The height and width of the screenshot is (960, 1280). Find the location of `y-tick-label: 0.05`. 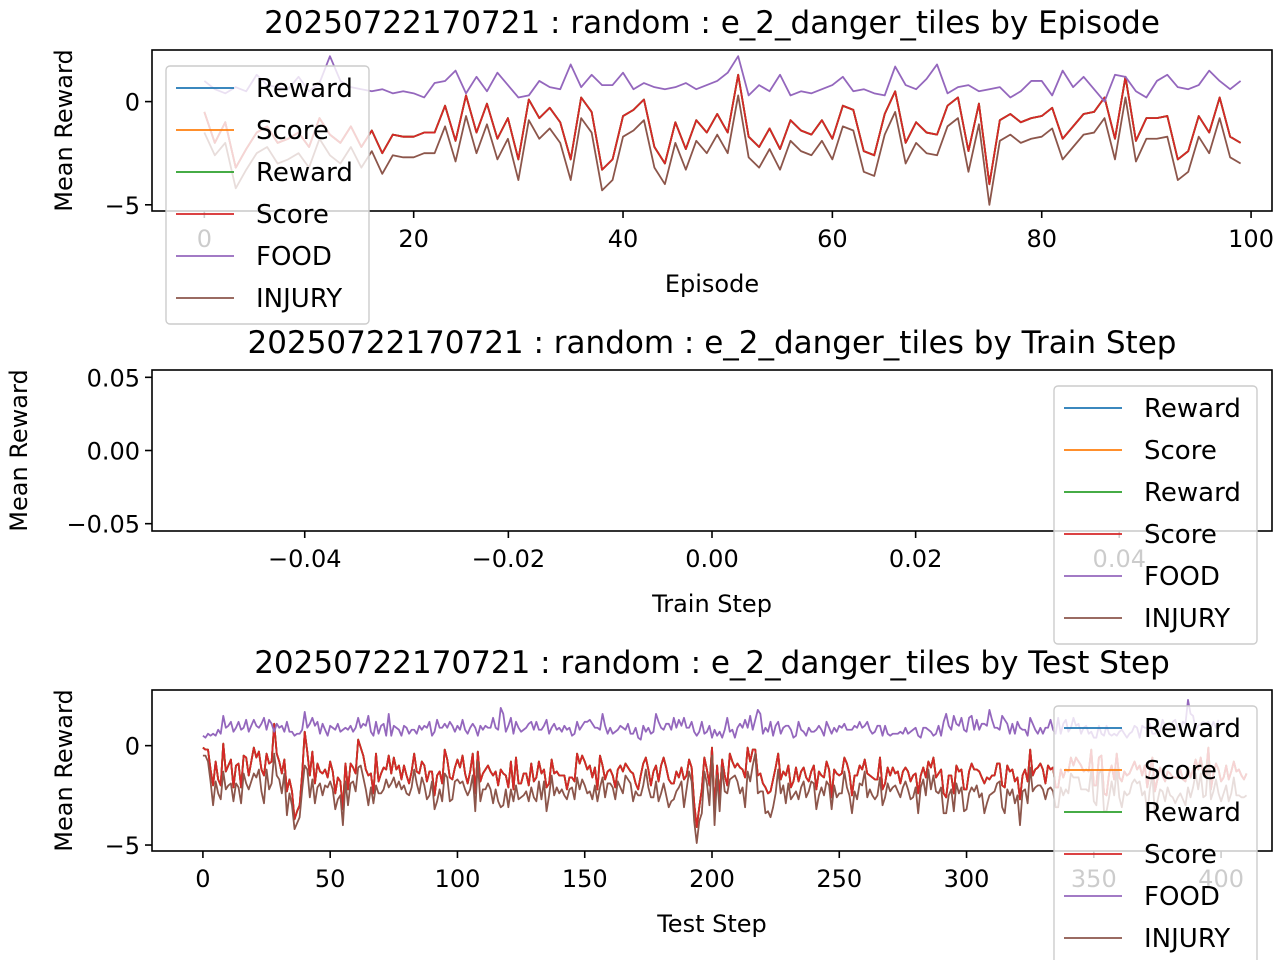

y-tick-label: 0.05 is located at coordinates (113, 378).